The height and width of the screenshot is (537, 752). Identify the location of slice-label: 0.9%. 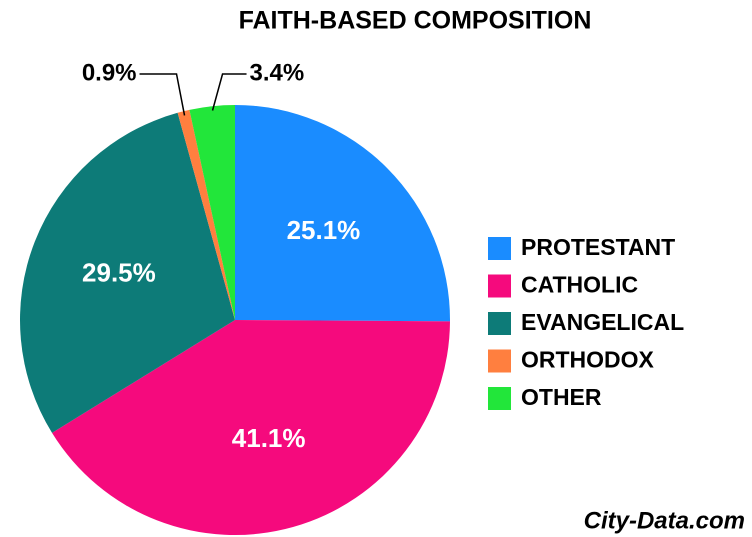
(109, 72).